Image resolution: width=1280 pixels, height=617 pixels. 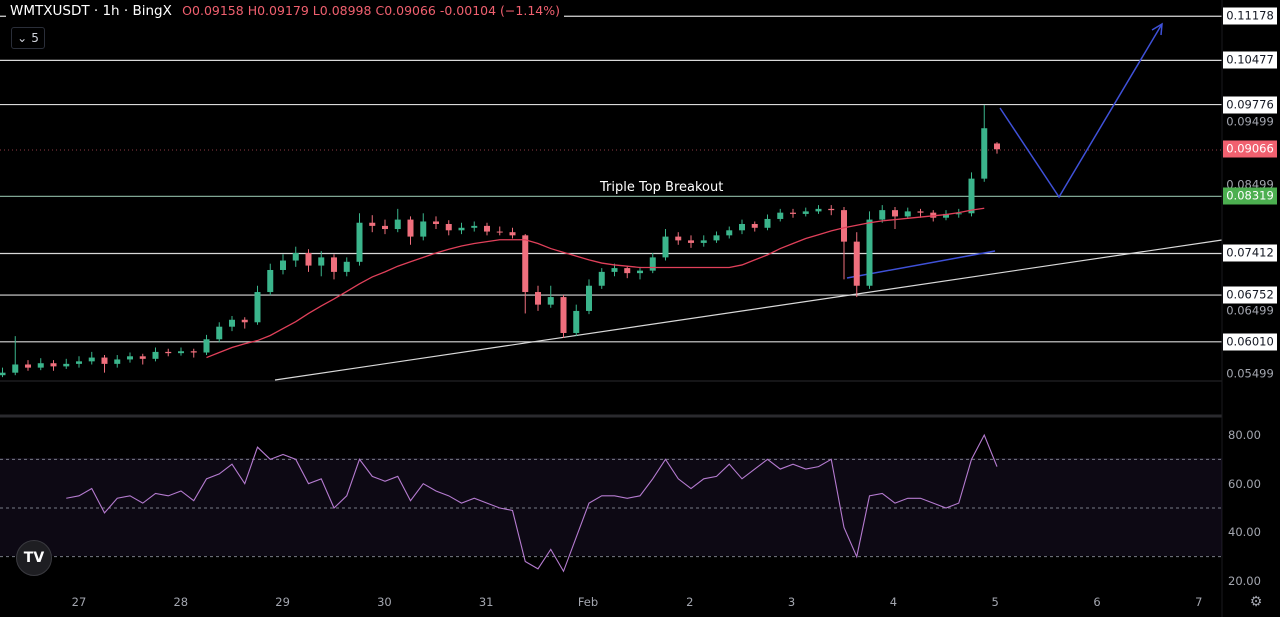 I want to click on high-key: H, so click(x=252, y=10).